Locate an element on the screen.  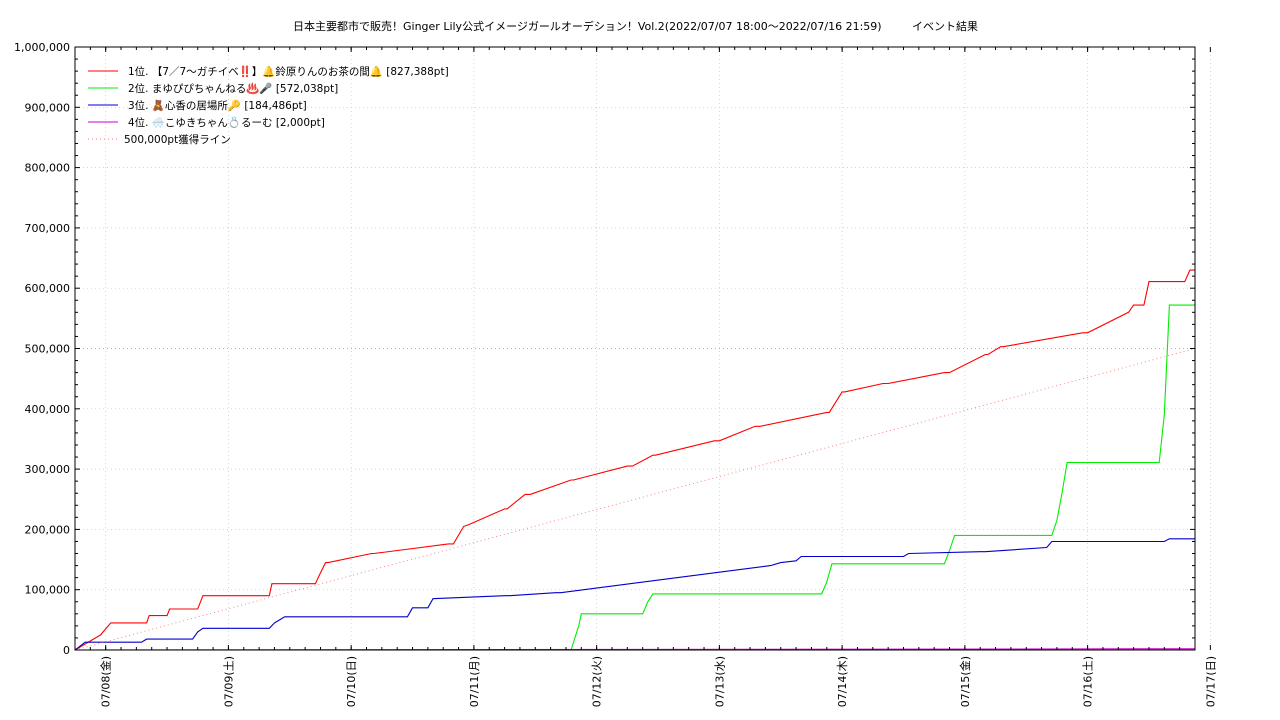
x-tick-label: 07/14(木) is located at coordinates (842, 681).